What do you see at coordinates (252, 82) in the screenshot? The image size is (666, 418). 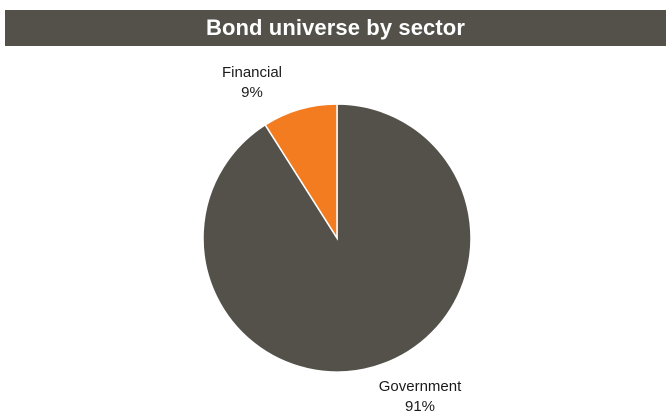 I see `slice-label-financial: Financial 9%` at bounding box center [252, 82].